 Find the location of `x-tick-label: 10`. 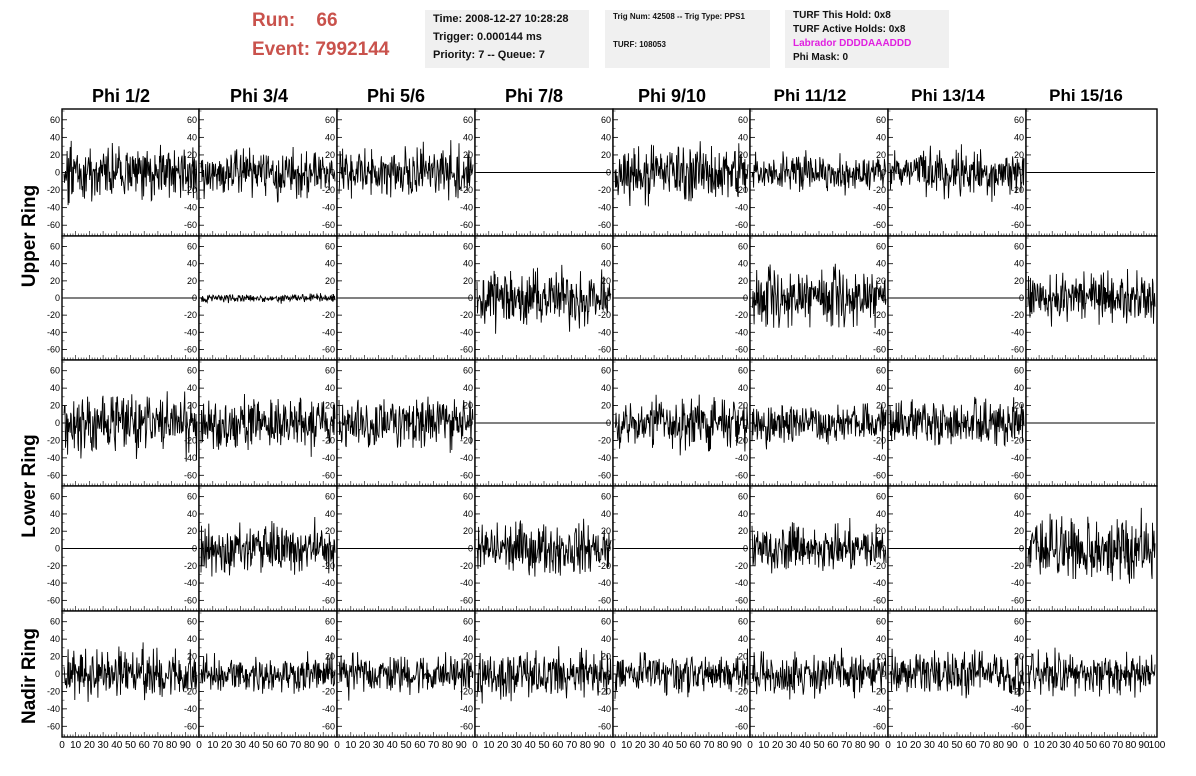

x-tick-label: 10 is located at coordinates (1040, 745).